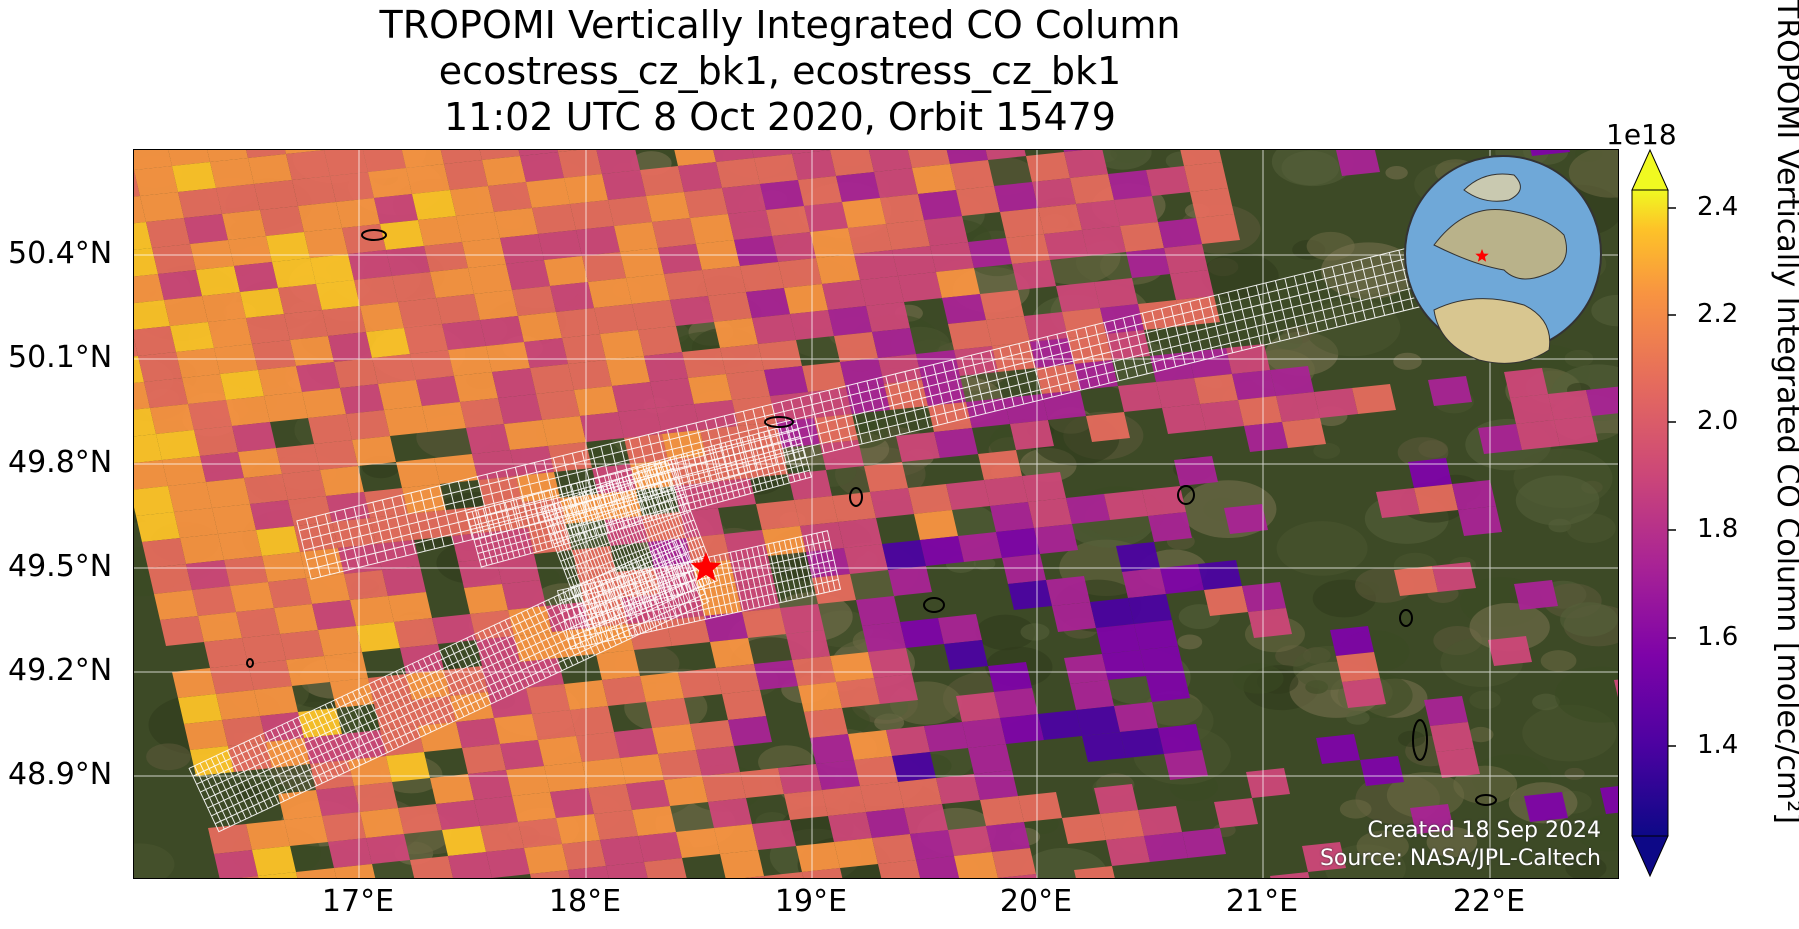 The image size is (1799, 929). Describe the element at coordinates (1503, 259) in the screenshot. I see `inset-globe` at that location.